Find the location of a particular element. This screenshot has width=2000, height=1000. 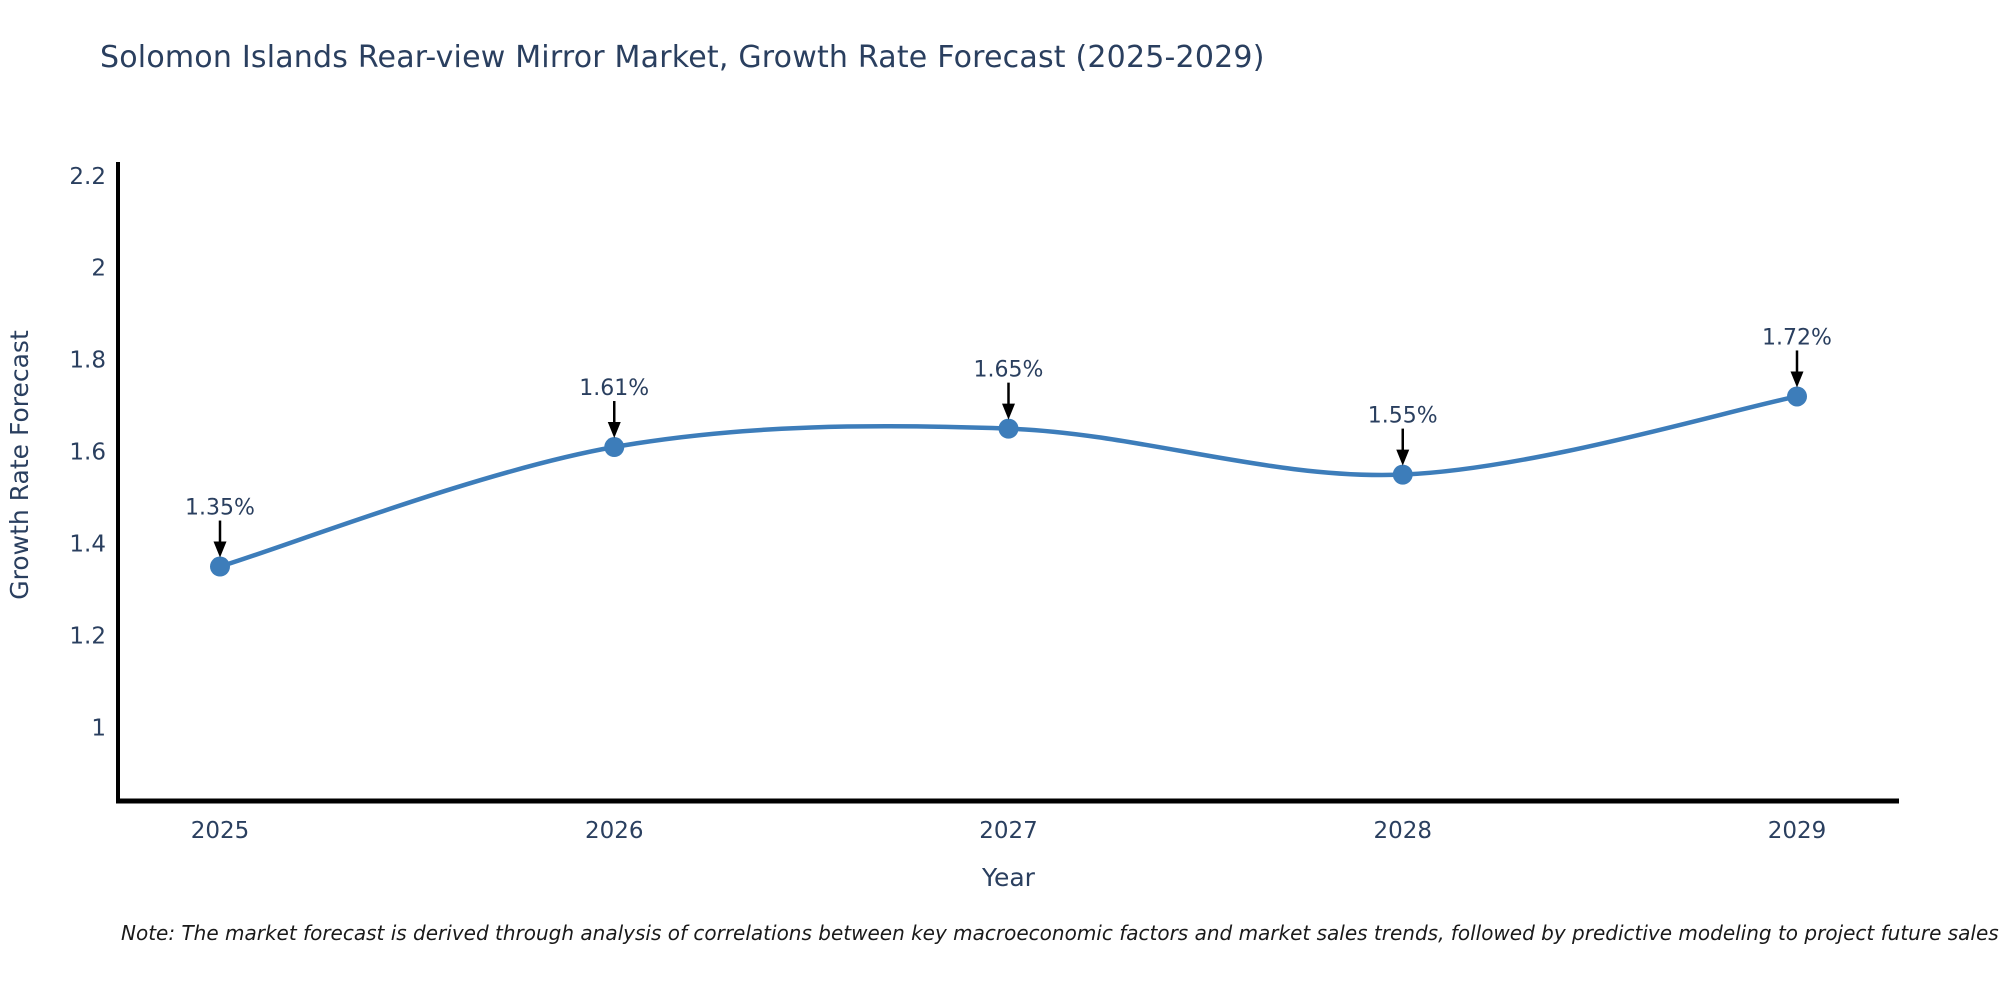

x-tick-label: 2029 is located at coordinates (1797, 831).